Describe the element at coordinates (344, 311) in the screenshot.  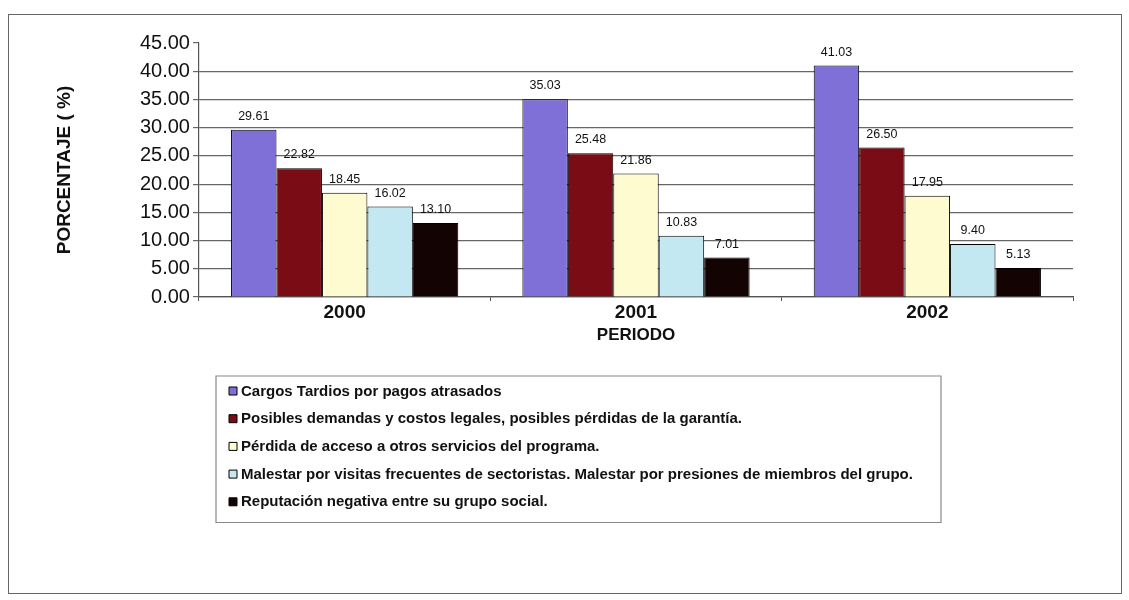
I see `x-tick-label: 2000` at that location.